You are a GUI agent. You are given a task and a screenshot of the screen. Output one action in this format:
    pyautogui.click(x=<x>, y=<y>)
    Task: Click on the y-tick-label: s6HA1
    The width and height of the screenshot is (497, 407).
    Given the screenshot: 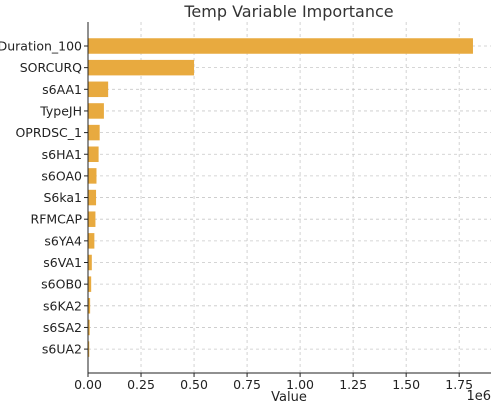 What is the action you would take?
    pyautogui.click(x=62, y=154)
    